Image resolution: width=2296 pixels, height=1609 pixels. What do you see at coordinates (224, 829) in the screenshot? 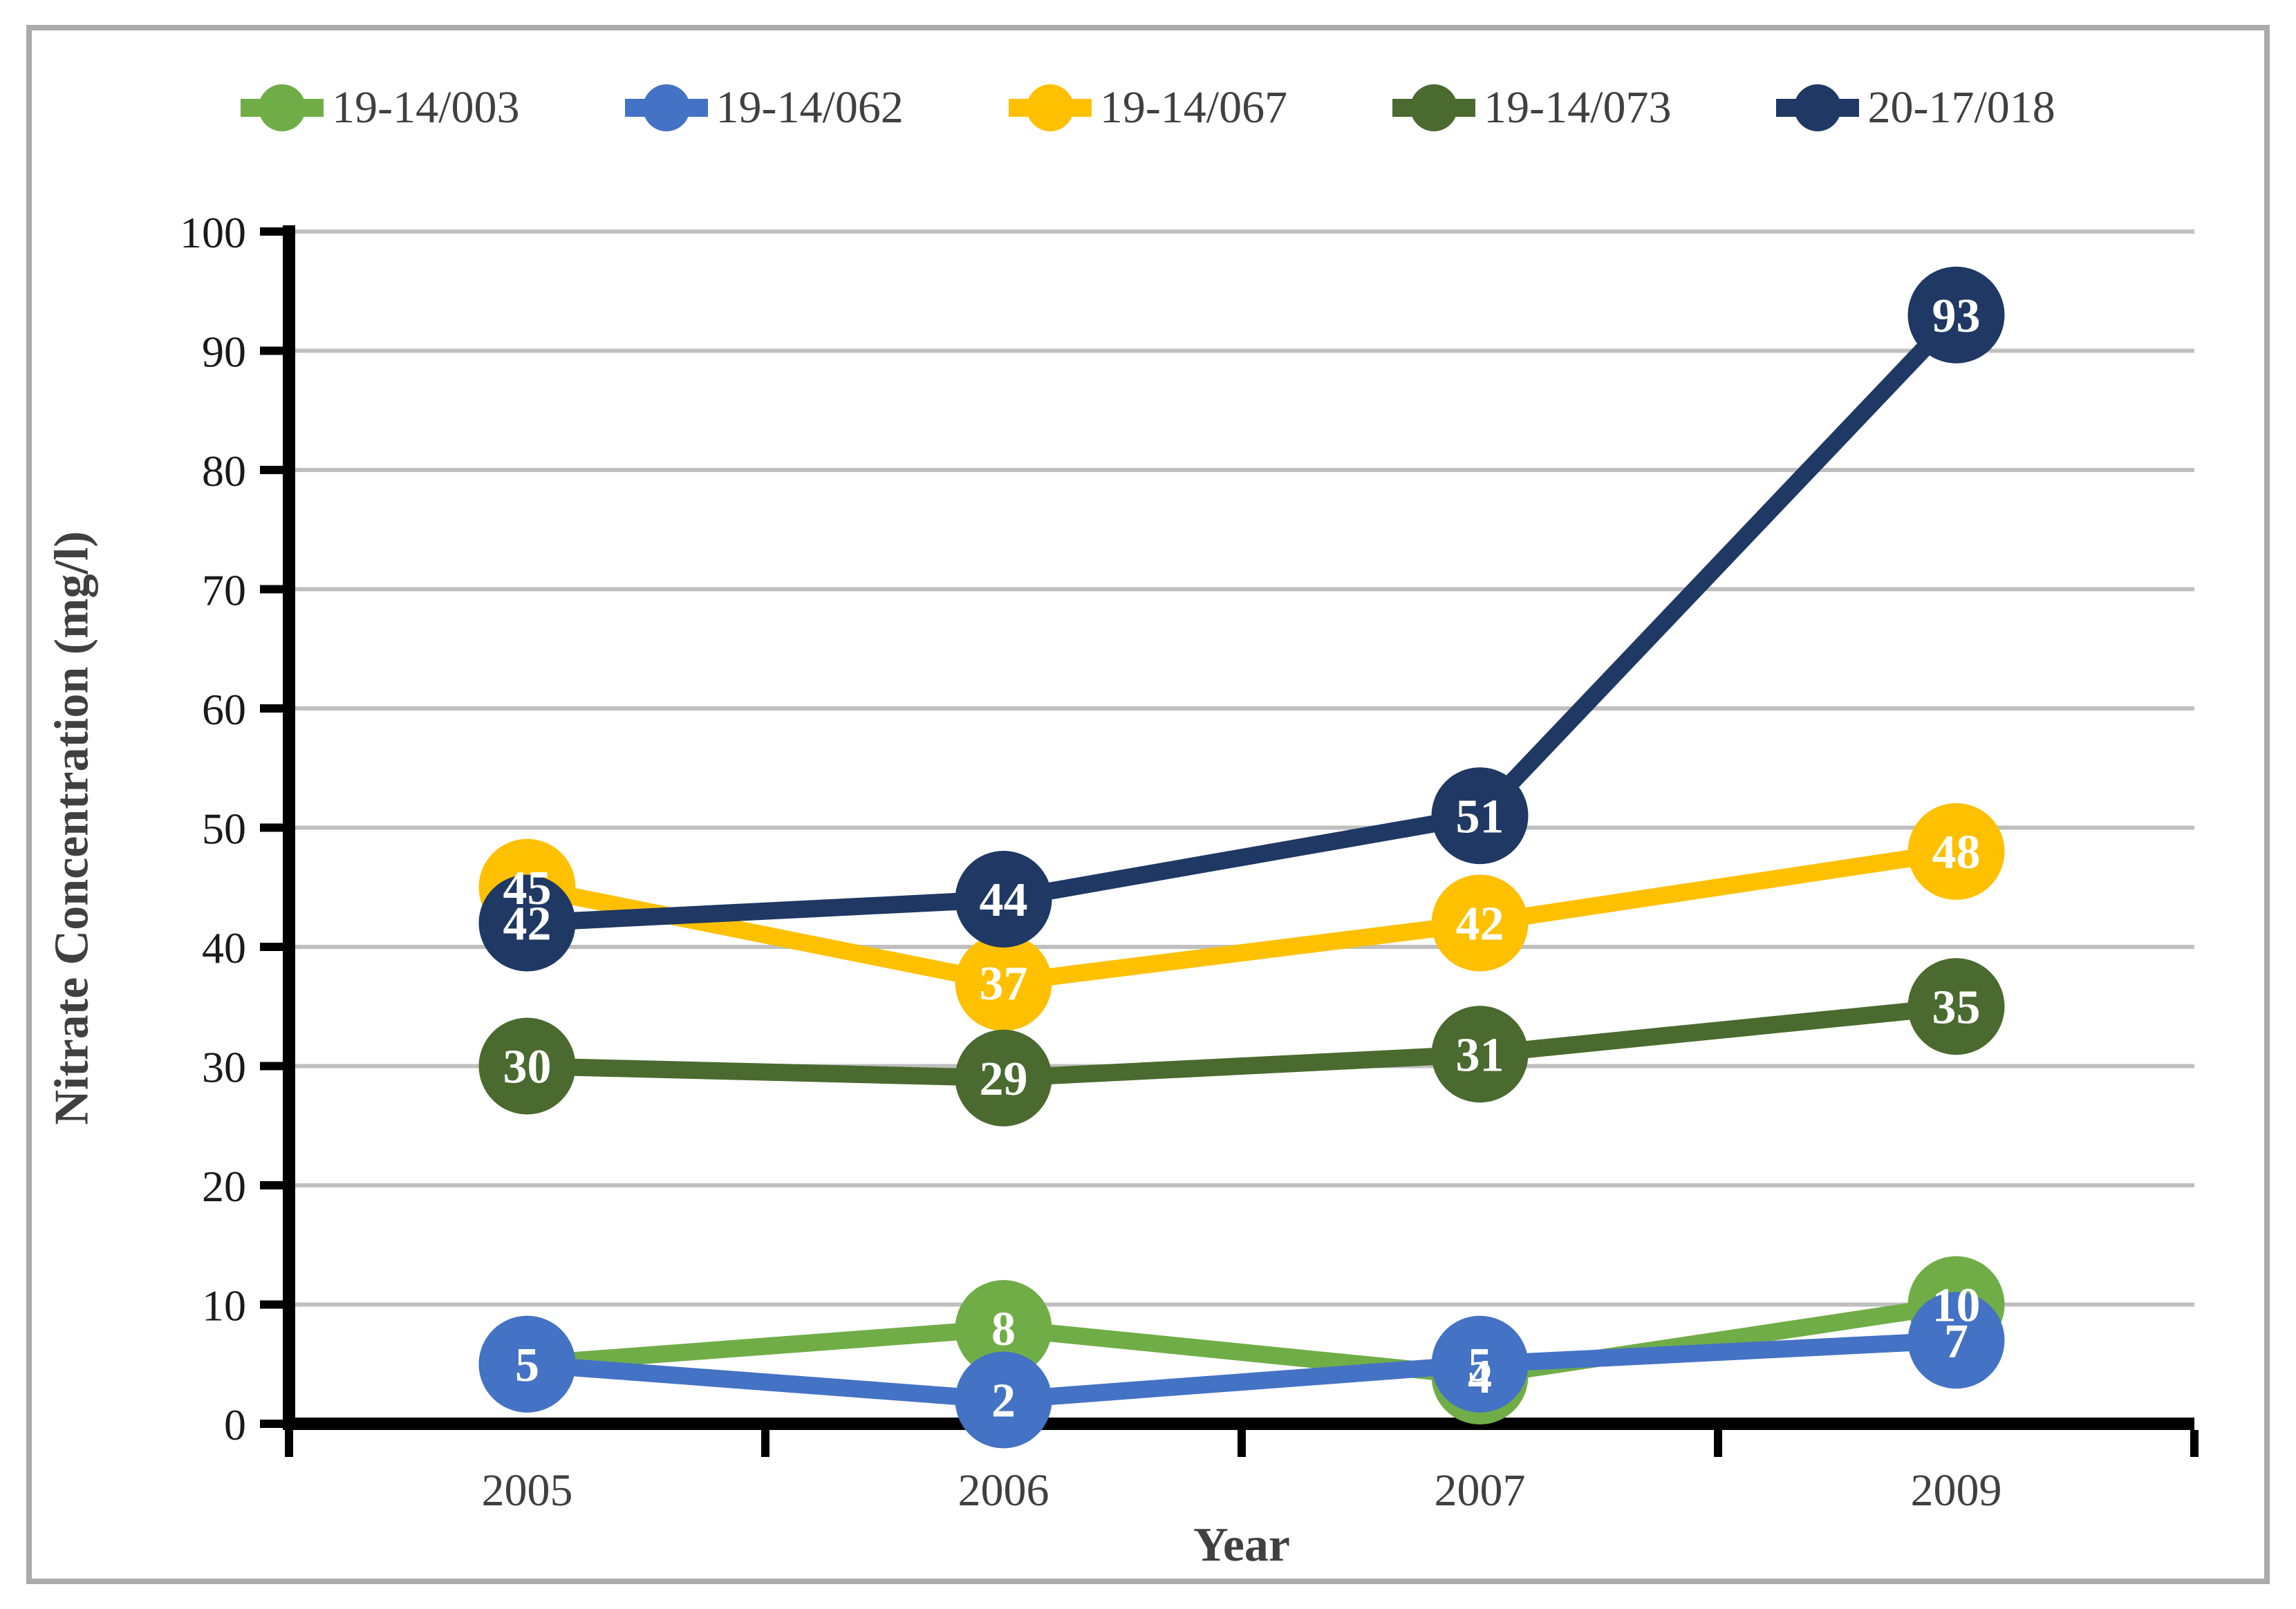
I see `y-tick-label: 50` at bounding box center [224, 829].